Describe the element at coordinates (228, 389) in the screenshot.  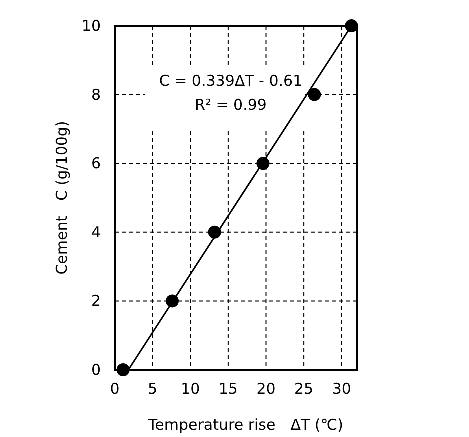
I see `x-tick-label: 15` at that location.